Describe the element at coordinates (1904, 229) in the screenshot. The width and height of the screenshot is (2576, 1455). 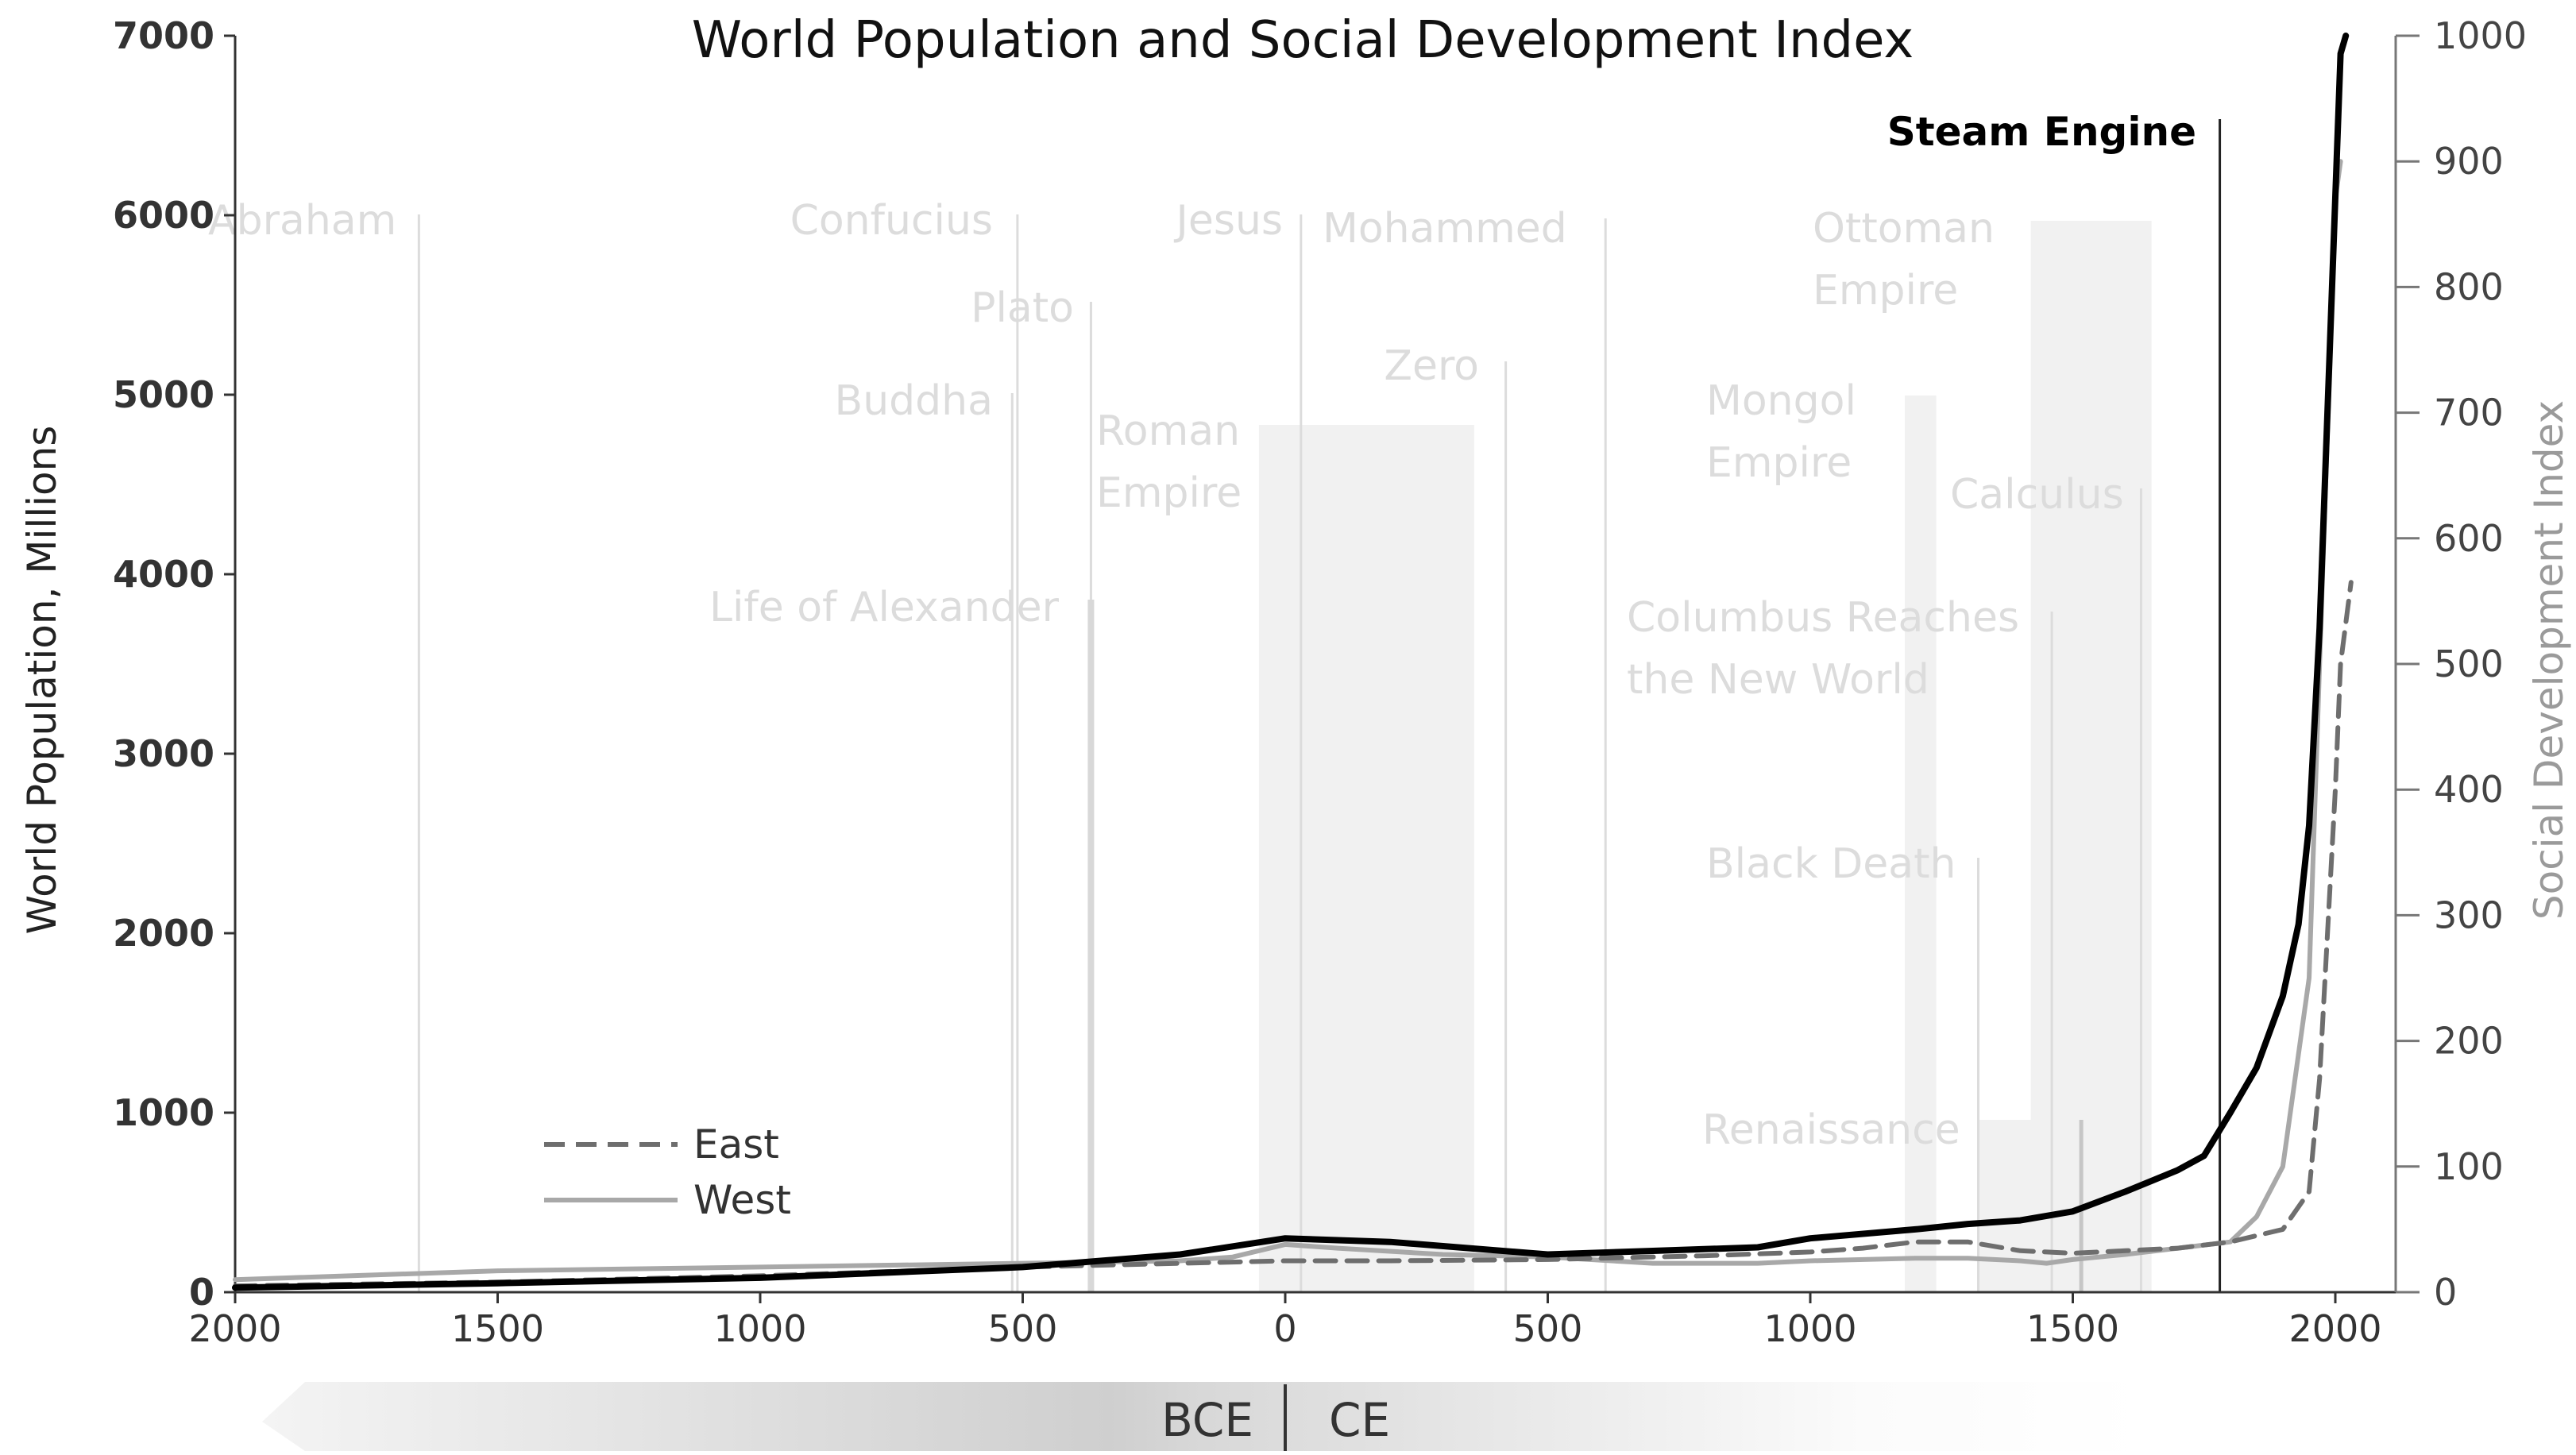
I see `event-label-ottoman: Ottoman` at that location.